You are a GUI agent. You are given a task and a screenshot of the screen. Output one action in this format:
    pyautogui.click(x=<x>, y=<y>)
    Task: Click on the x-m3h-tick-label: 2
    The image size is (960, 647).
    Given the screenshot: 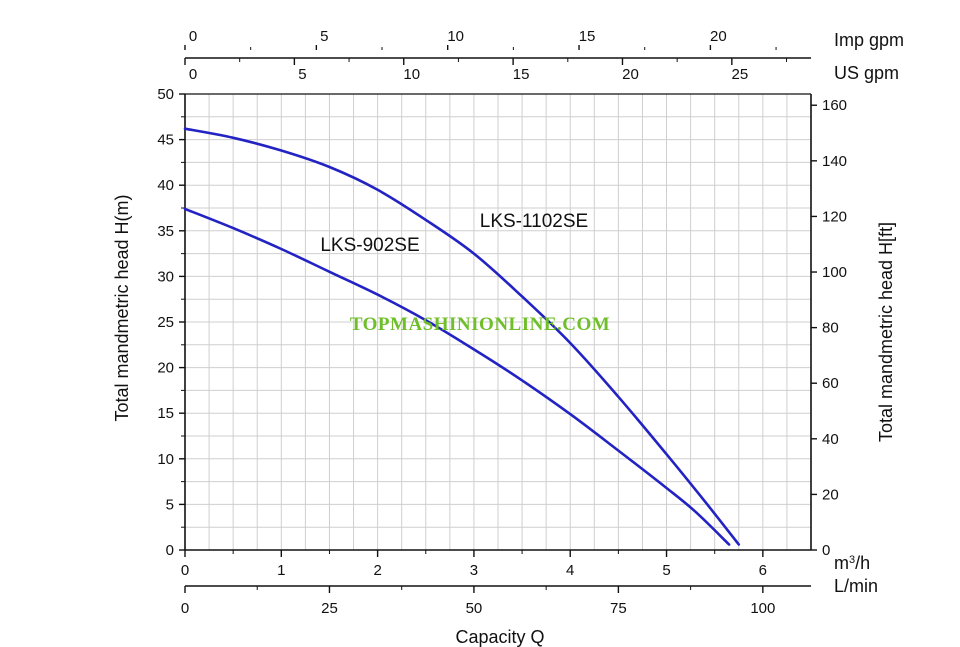 What is the action you would take?
    pyautogui.click(x=377, y=570)
    